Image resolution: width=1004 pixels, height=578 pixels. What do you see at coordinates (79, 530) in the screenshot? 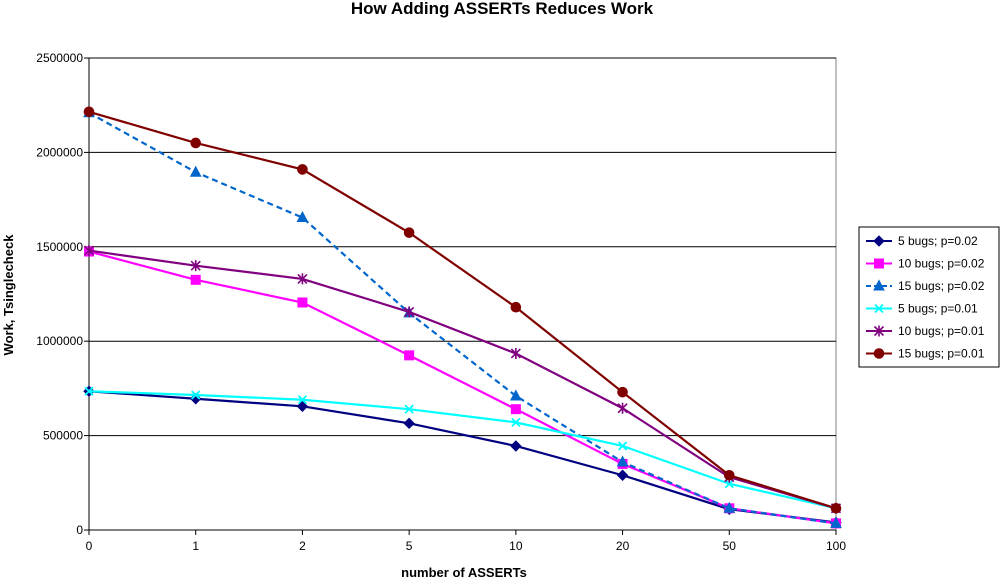
I see `y-tick-label: 0` at bounding box center [79, 530].